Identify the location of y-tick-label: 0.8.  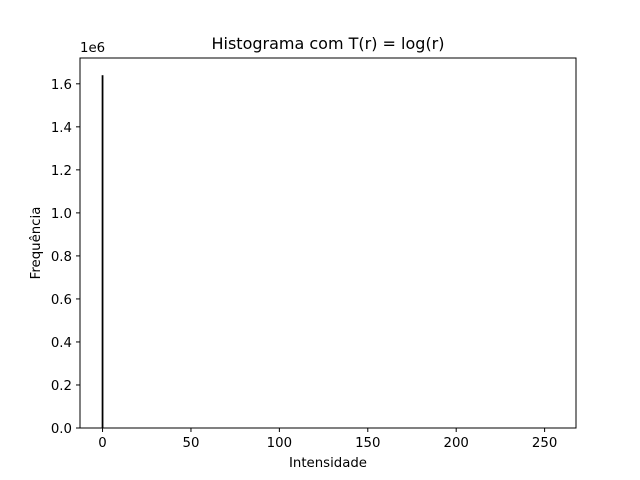
(61, 257).